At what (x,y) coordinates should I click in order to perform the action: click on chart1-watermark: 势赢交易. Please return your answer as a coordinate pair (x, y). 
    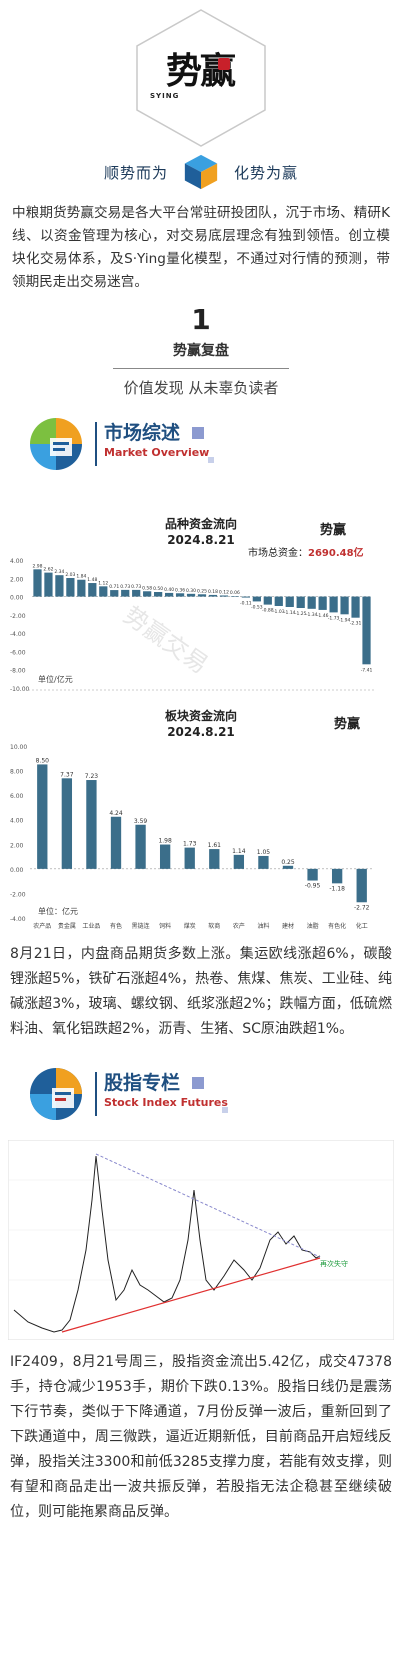
    Looking at the image, I should click on (166, 640).